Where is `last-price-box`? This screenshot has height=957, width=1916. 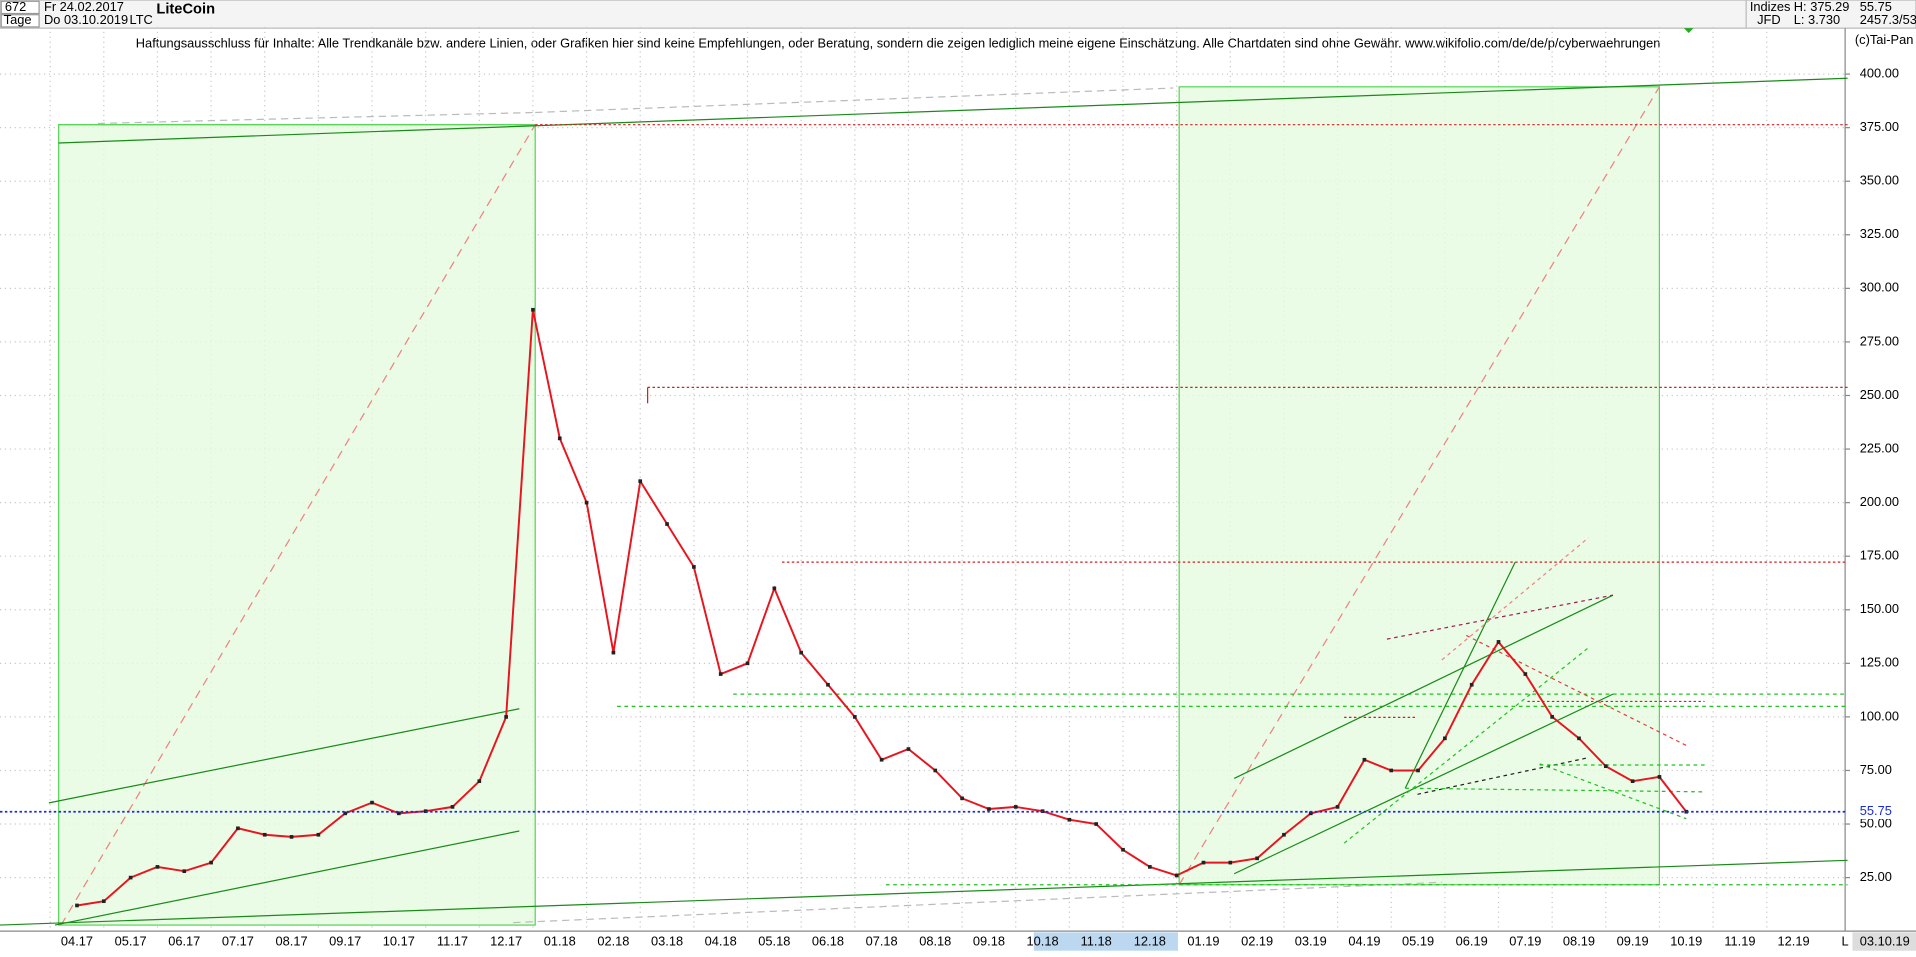
last-price-box is located at coordinates (1872, 812).